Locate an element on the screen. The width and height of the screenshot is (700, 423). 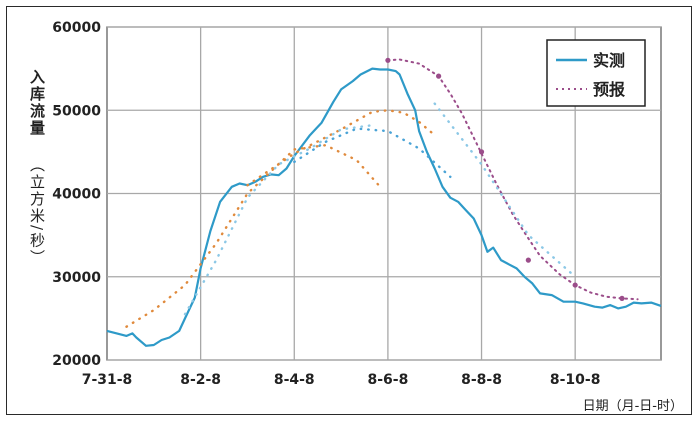
y-tick-label: 60000 is located at coordinates (76, 28).